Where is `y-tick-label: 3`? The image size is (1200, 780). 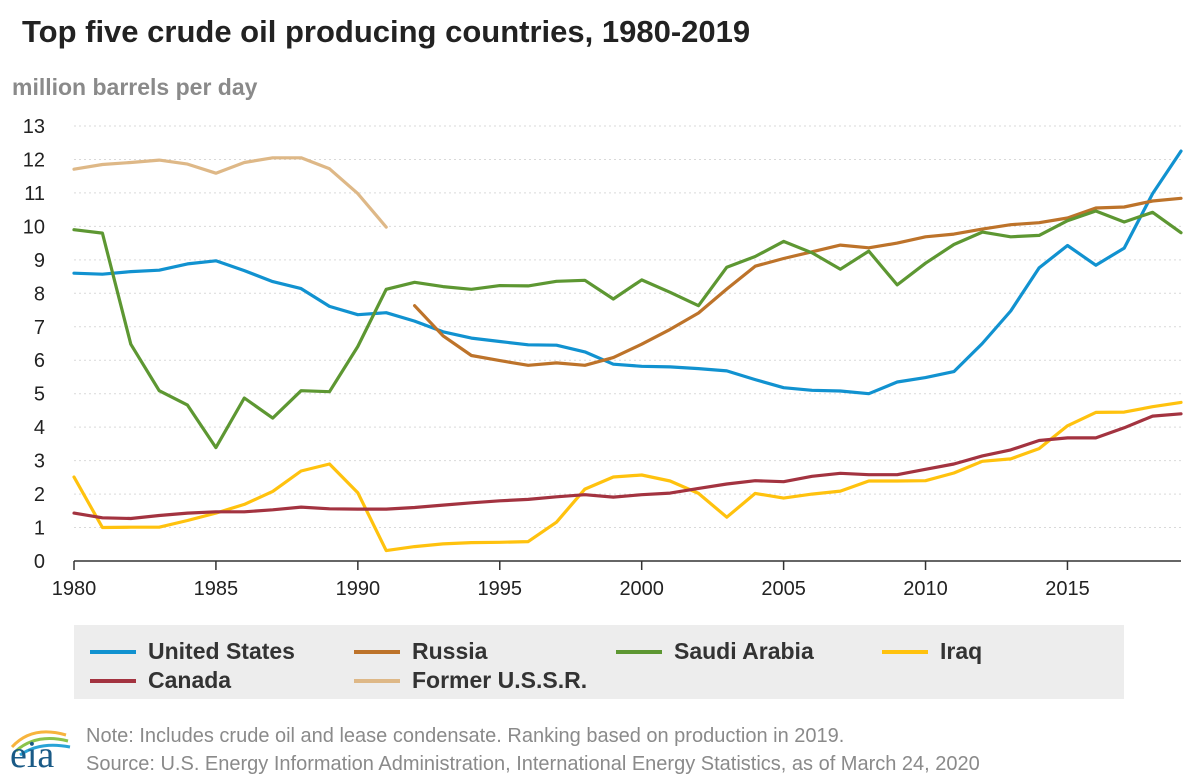 y-tick-label: 3 is located at coordinates (39, 462).